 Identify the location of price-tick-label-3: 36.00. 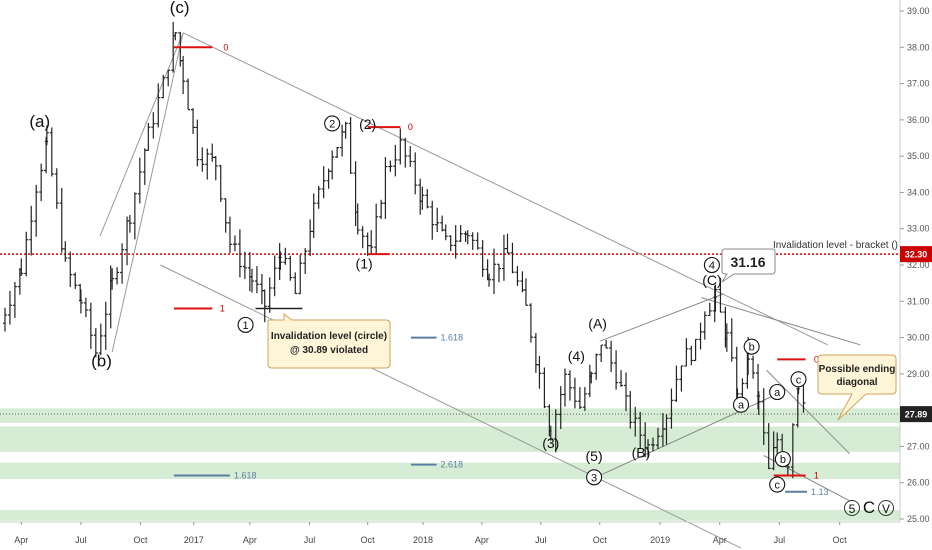
(918, 120).